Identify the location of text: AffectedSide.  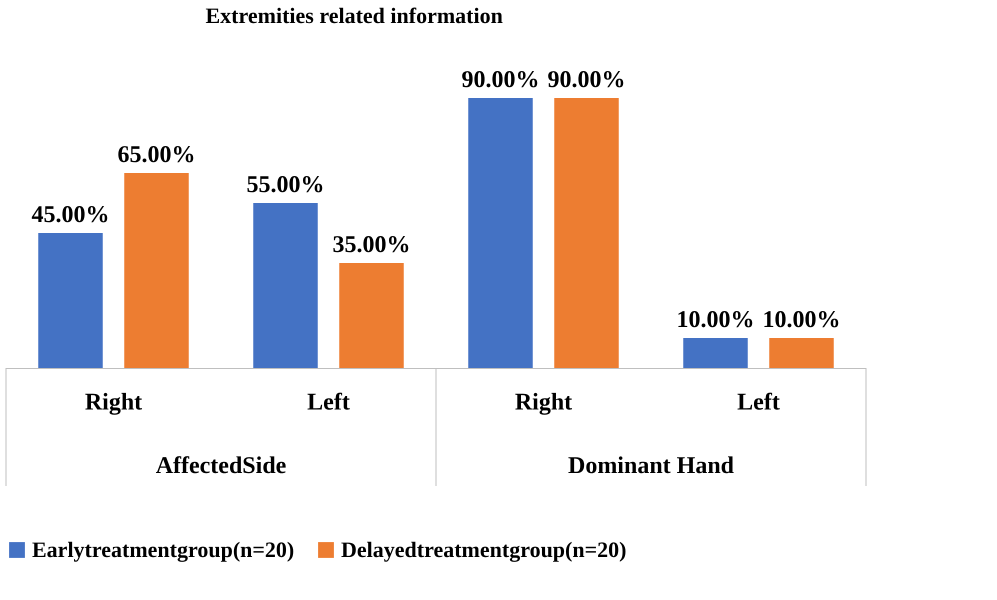
(221, 466).